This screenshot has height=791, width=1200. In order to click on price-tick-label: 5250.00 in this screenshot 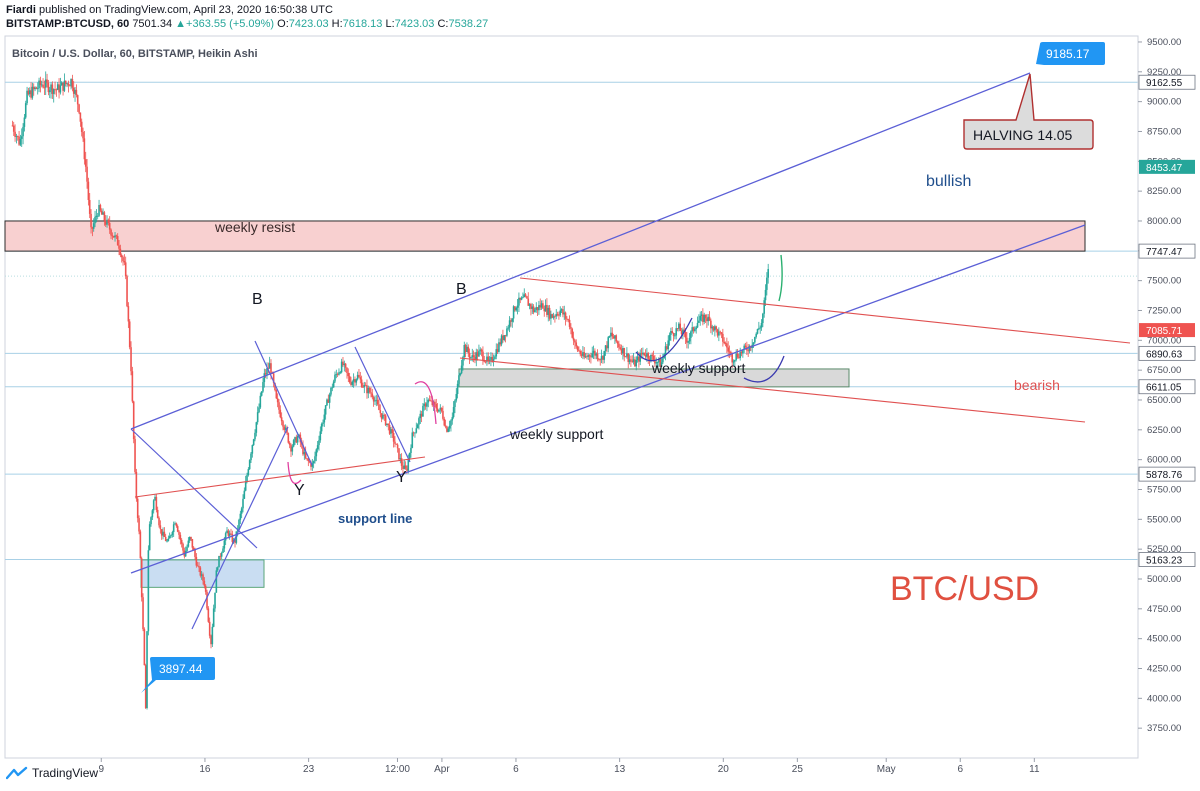, I will do `click(1164, 549)`.